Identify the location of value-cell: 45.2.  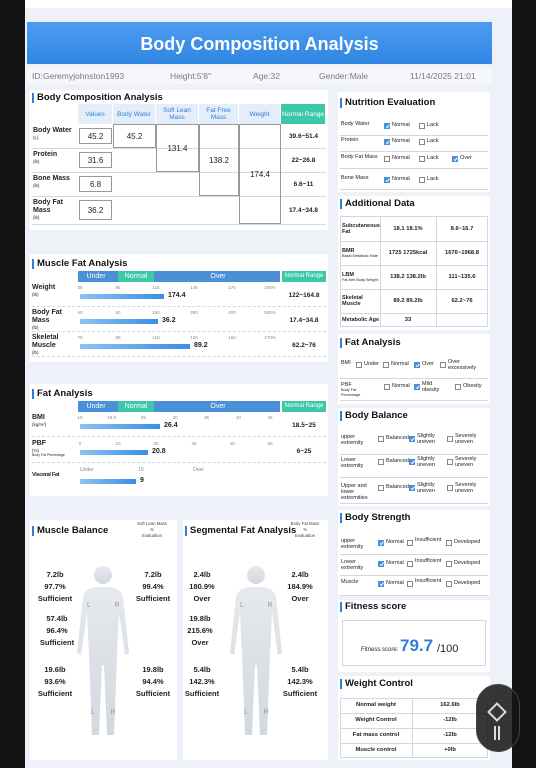
(95, 136).